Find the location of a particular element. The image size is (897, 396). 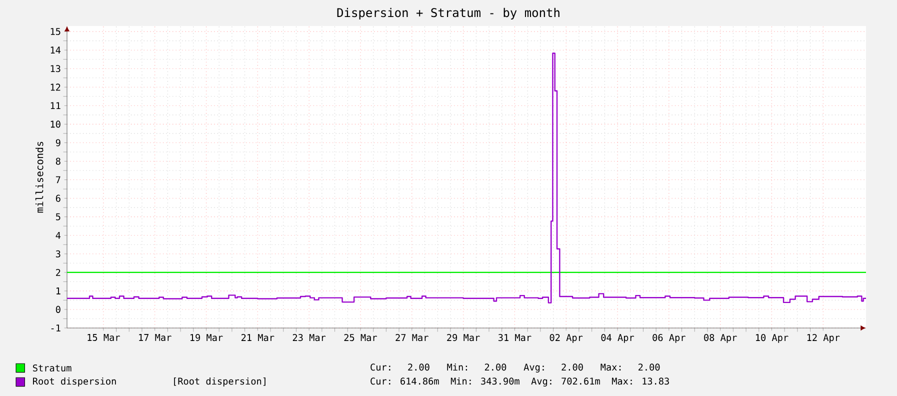

text: Cur: 2.00 Min: 2.00 Avg: 2.00 Max: 2.00 is located at coordinates (515, 368).